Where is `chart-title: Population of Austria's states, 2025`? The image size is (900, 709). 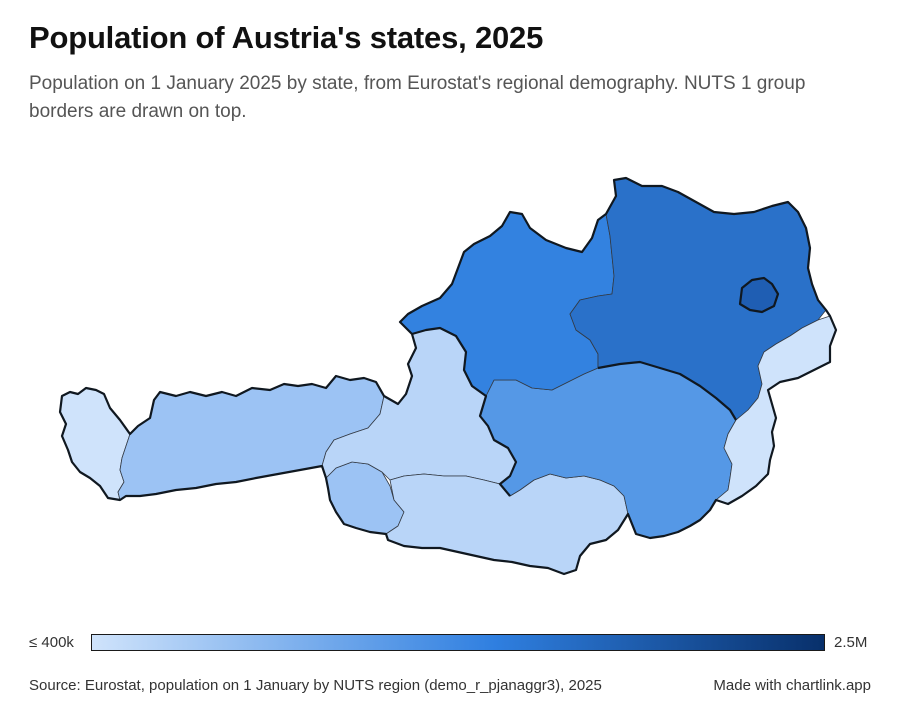 chart-title: Population of Austria's states, 2025 is located at coordinates (286, 37).